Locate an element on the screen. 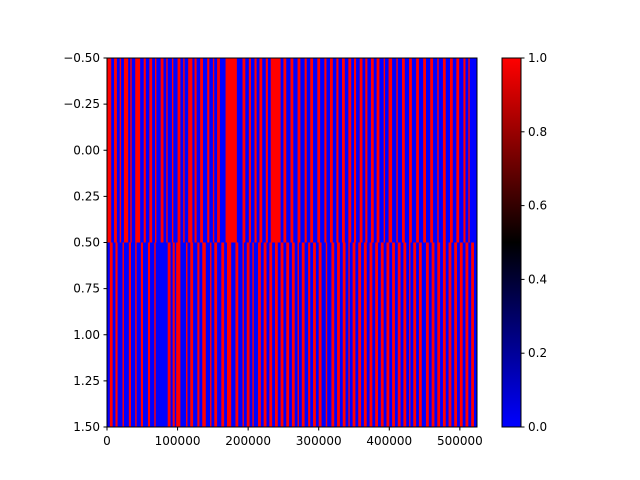 This screenshot has height=480, width=640. y-tick-label: 0.75 is located at coordinates (86, 289).